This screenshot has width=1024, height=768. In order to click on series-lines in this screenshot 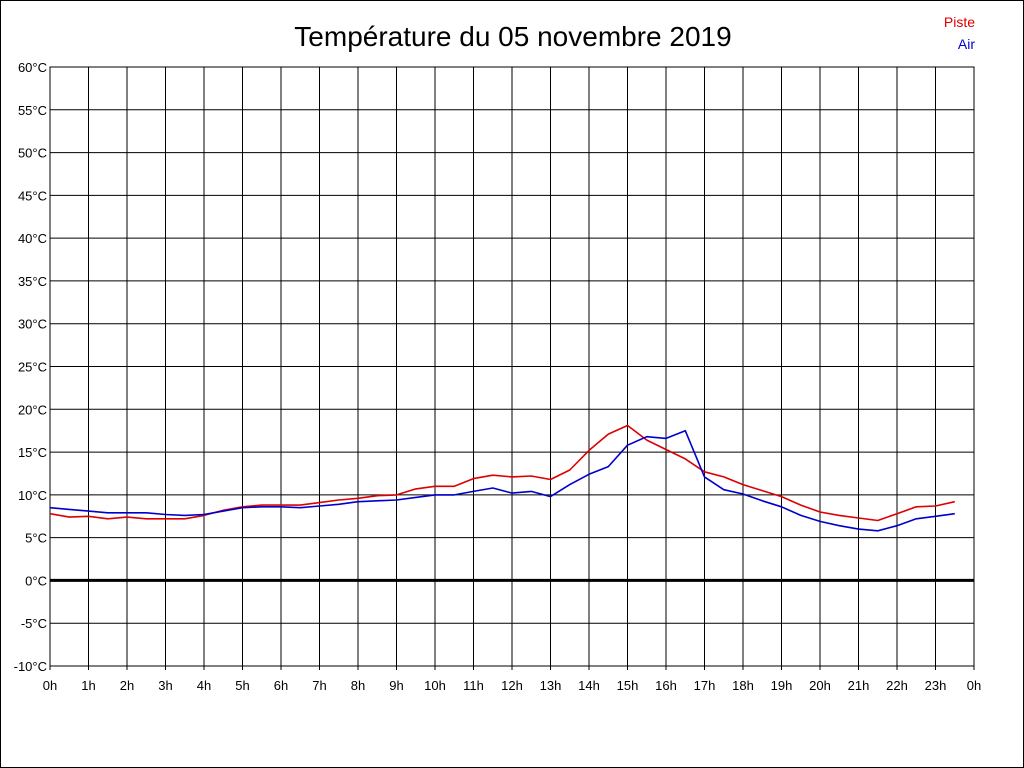, I will do `click(502, 478)`.